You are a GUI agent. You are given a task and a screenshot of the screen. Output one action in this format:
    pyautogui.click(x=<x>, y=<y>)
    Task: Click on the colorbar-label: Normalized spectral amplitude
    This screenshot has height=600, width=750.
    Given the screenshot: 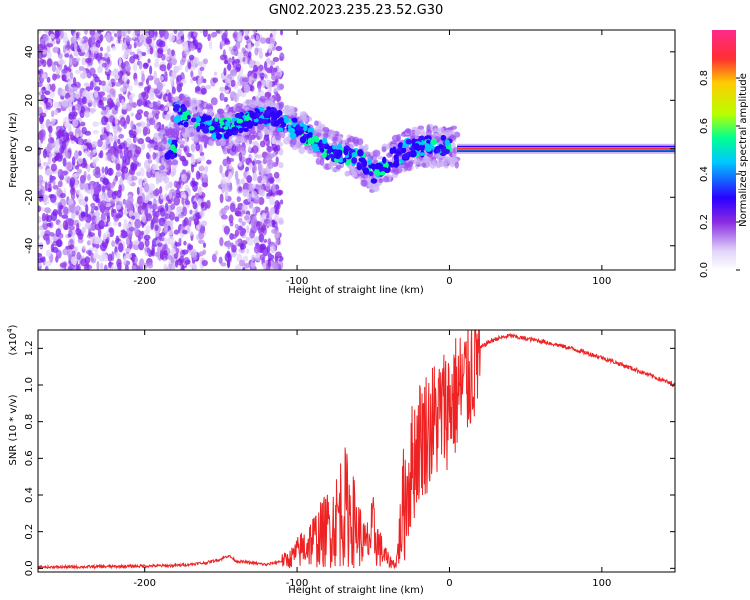 What is the action you would take?
    pyautogui.click(x=743, y=150)
    